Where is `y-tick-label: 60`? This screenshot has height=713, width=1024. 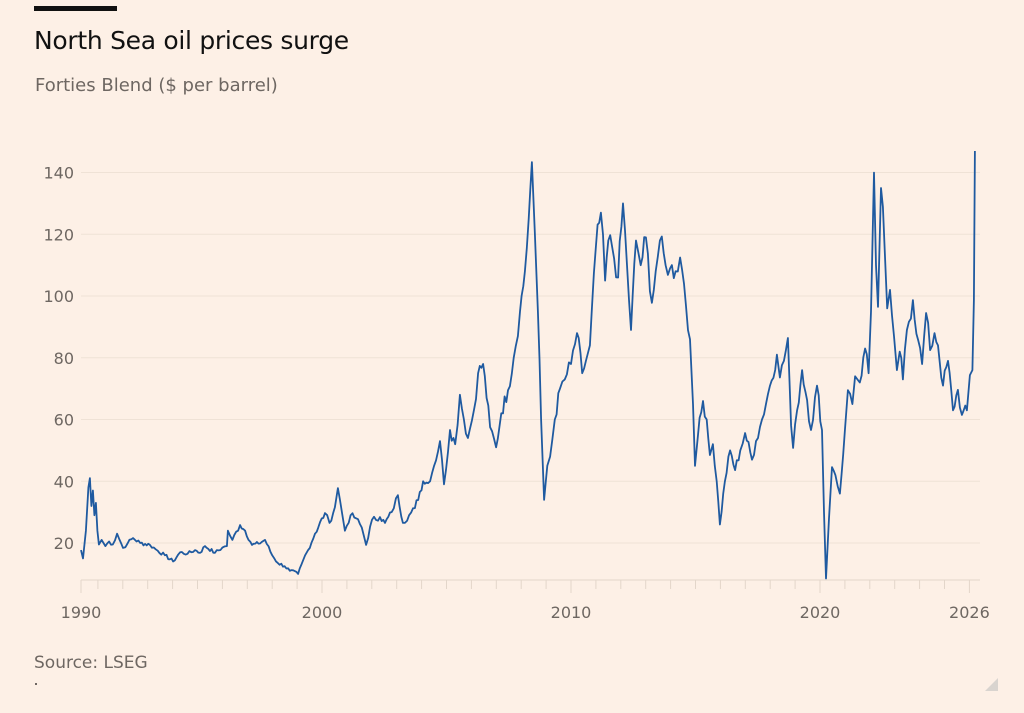 y-tick-label: 60 is located at coordinates (64, 420).